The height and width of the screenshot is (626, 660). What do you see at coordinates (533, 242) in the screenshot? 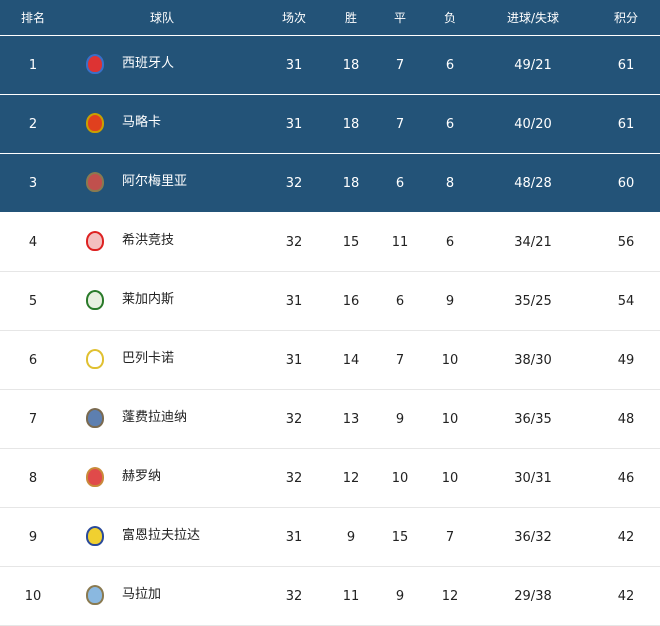
I see `cell-goals: 34/21` at bounding box center [533, 242].